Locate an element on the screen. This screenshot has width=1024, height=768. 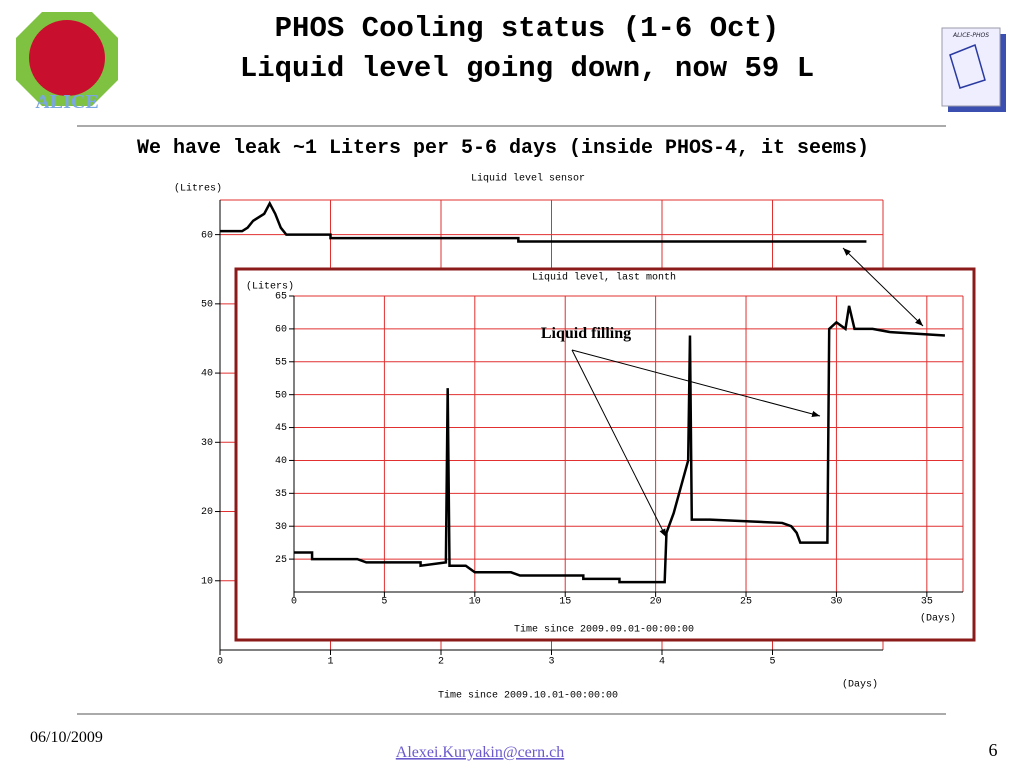
x-axis-label: Time since 2009.10.01-00:00:00 is located at coordinates (528, 696).